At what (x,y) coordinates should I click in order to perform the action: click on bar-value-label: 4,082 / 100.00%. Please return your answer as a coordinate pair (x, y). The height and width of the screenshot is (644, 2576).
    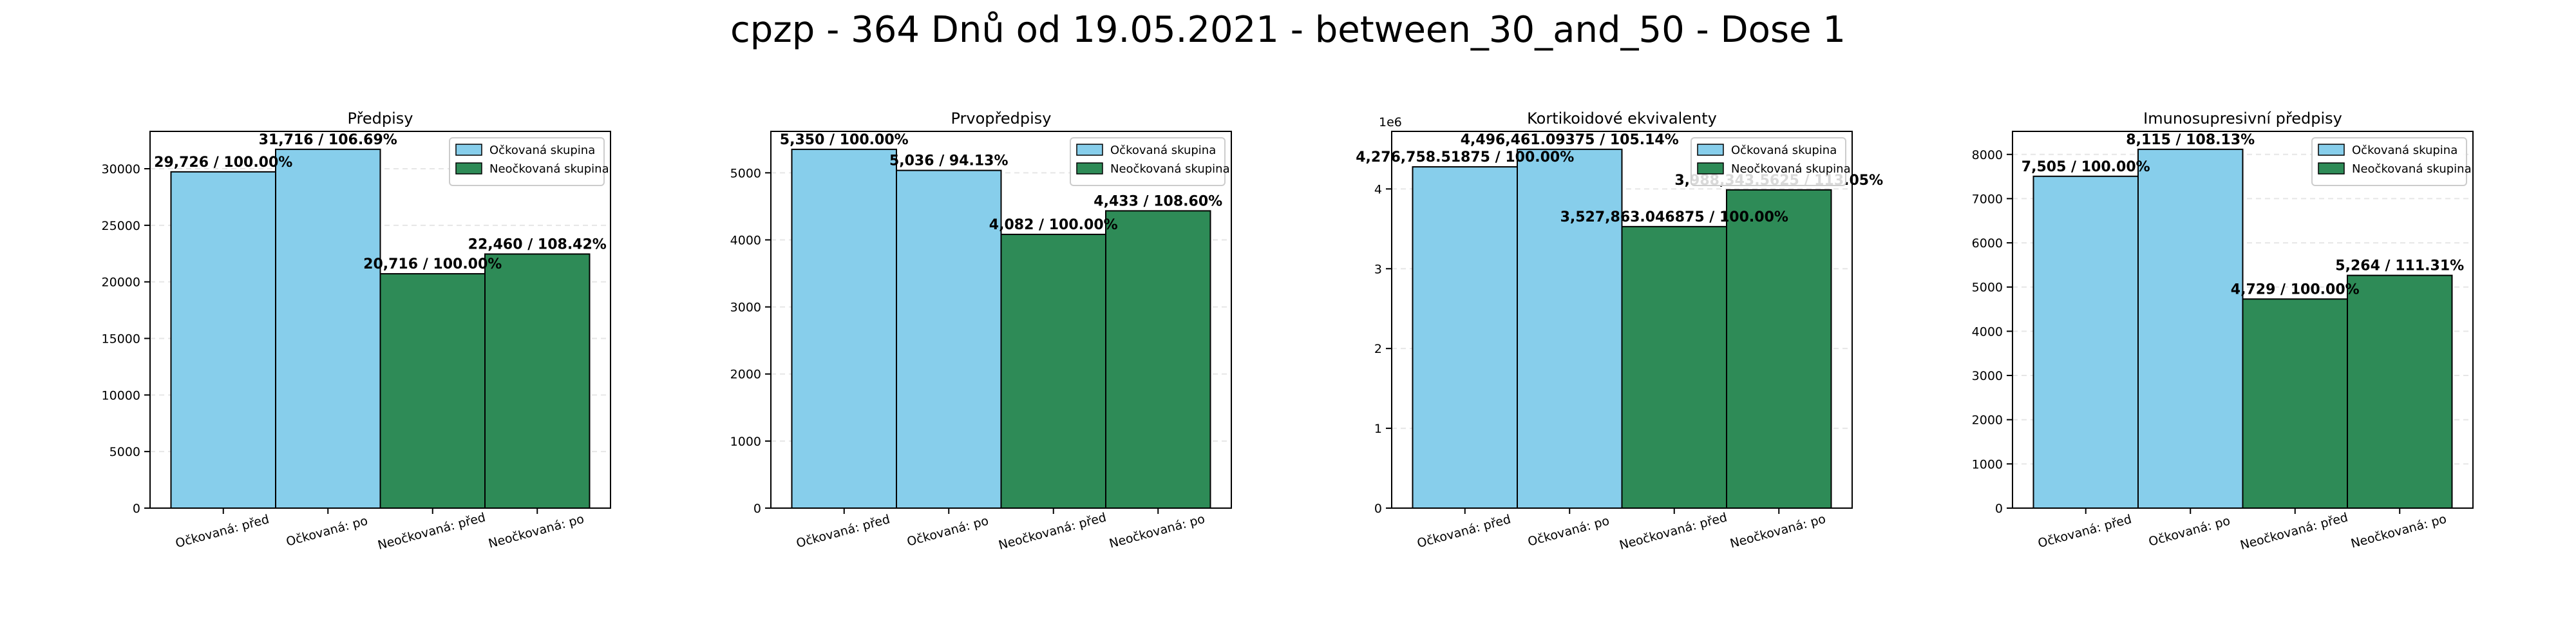
    Looking at the image, I should click on (1053, 225).